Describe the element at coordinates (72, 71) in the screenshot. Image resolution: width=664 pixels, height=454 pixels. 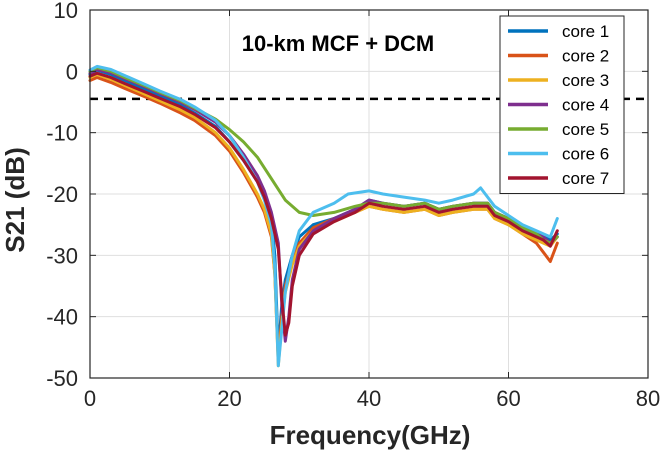
I see `y-tick-label: 0` at that location.